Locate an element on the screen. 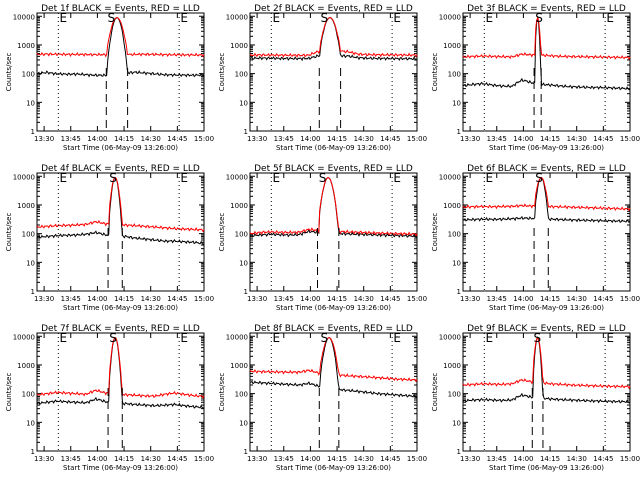  panel-title: Det 5f BLACK = Events, RED = LLD is located at coordinates (333, 169).